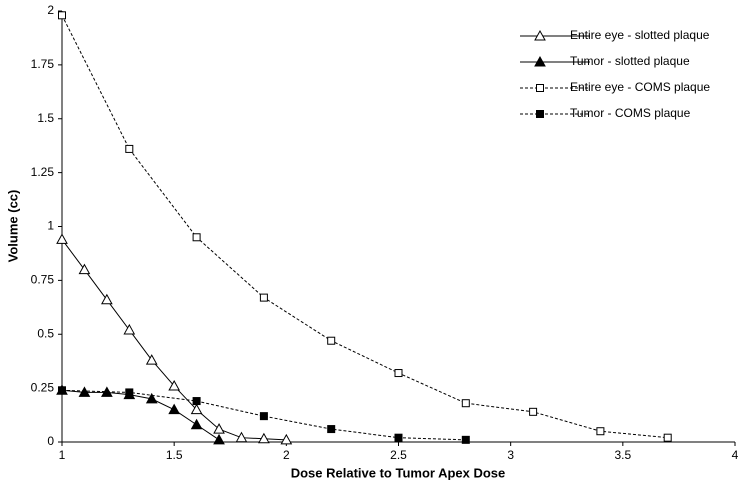 Image resolution: width=744 pixels, height=493 pixels. What do you see at coordinates (398, 455) in the screenshot?
I see `x-tick-label: 2.5` at bounding box center [398, 455].